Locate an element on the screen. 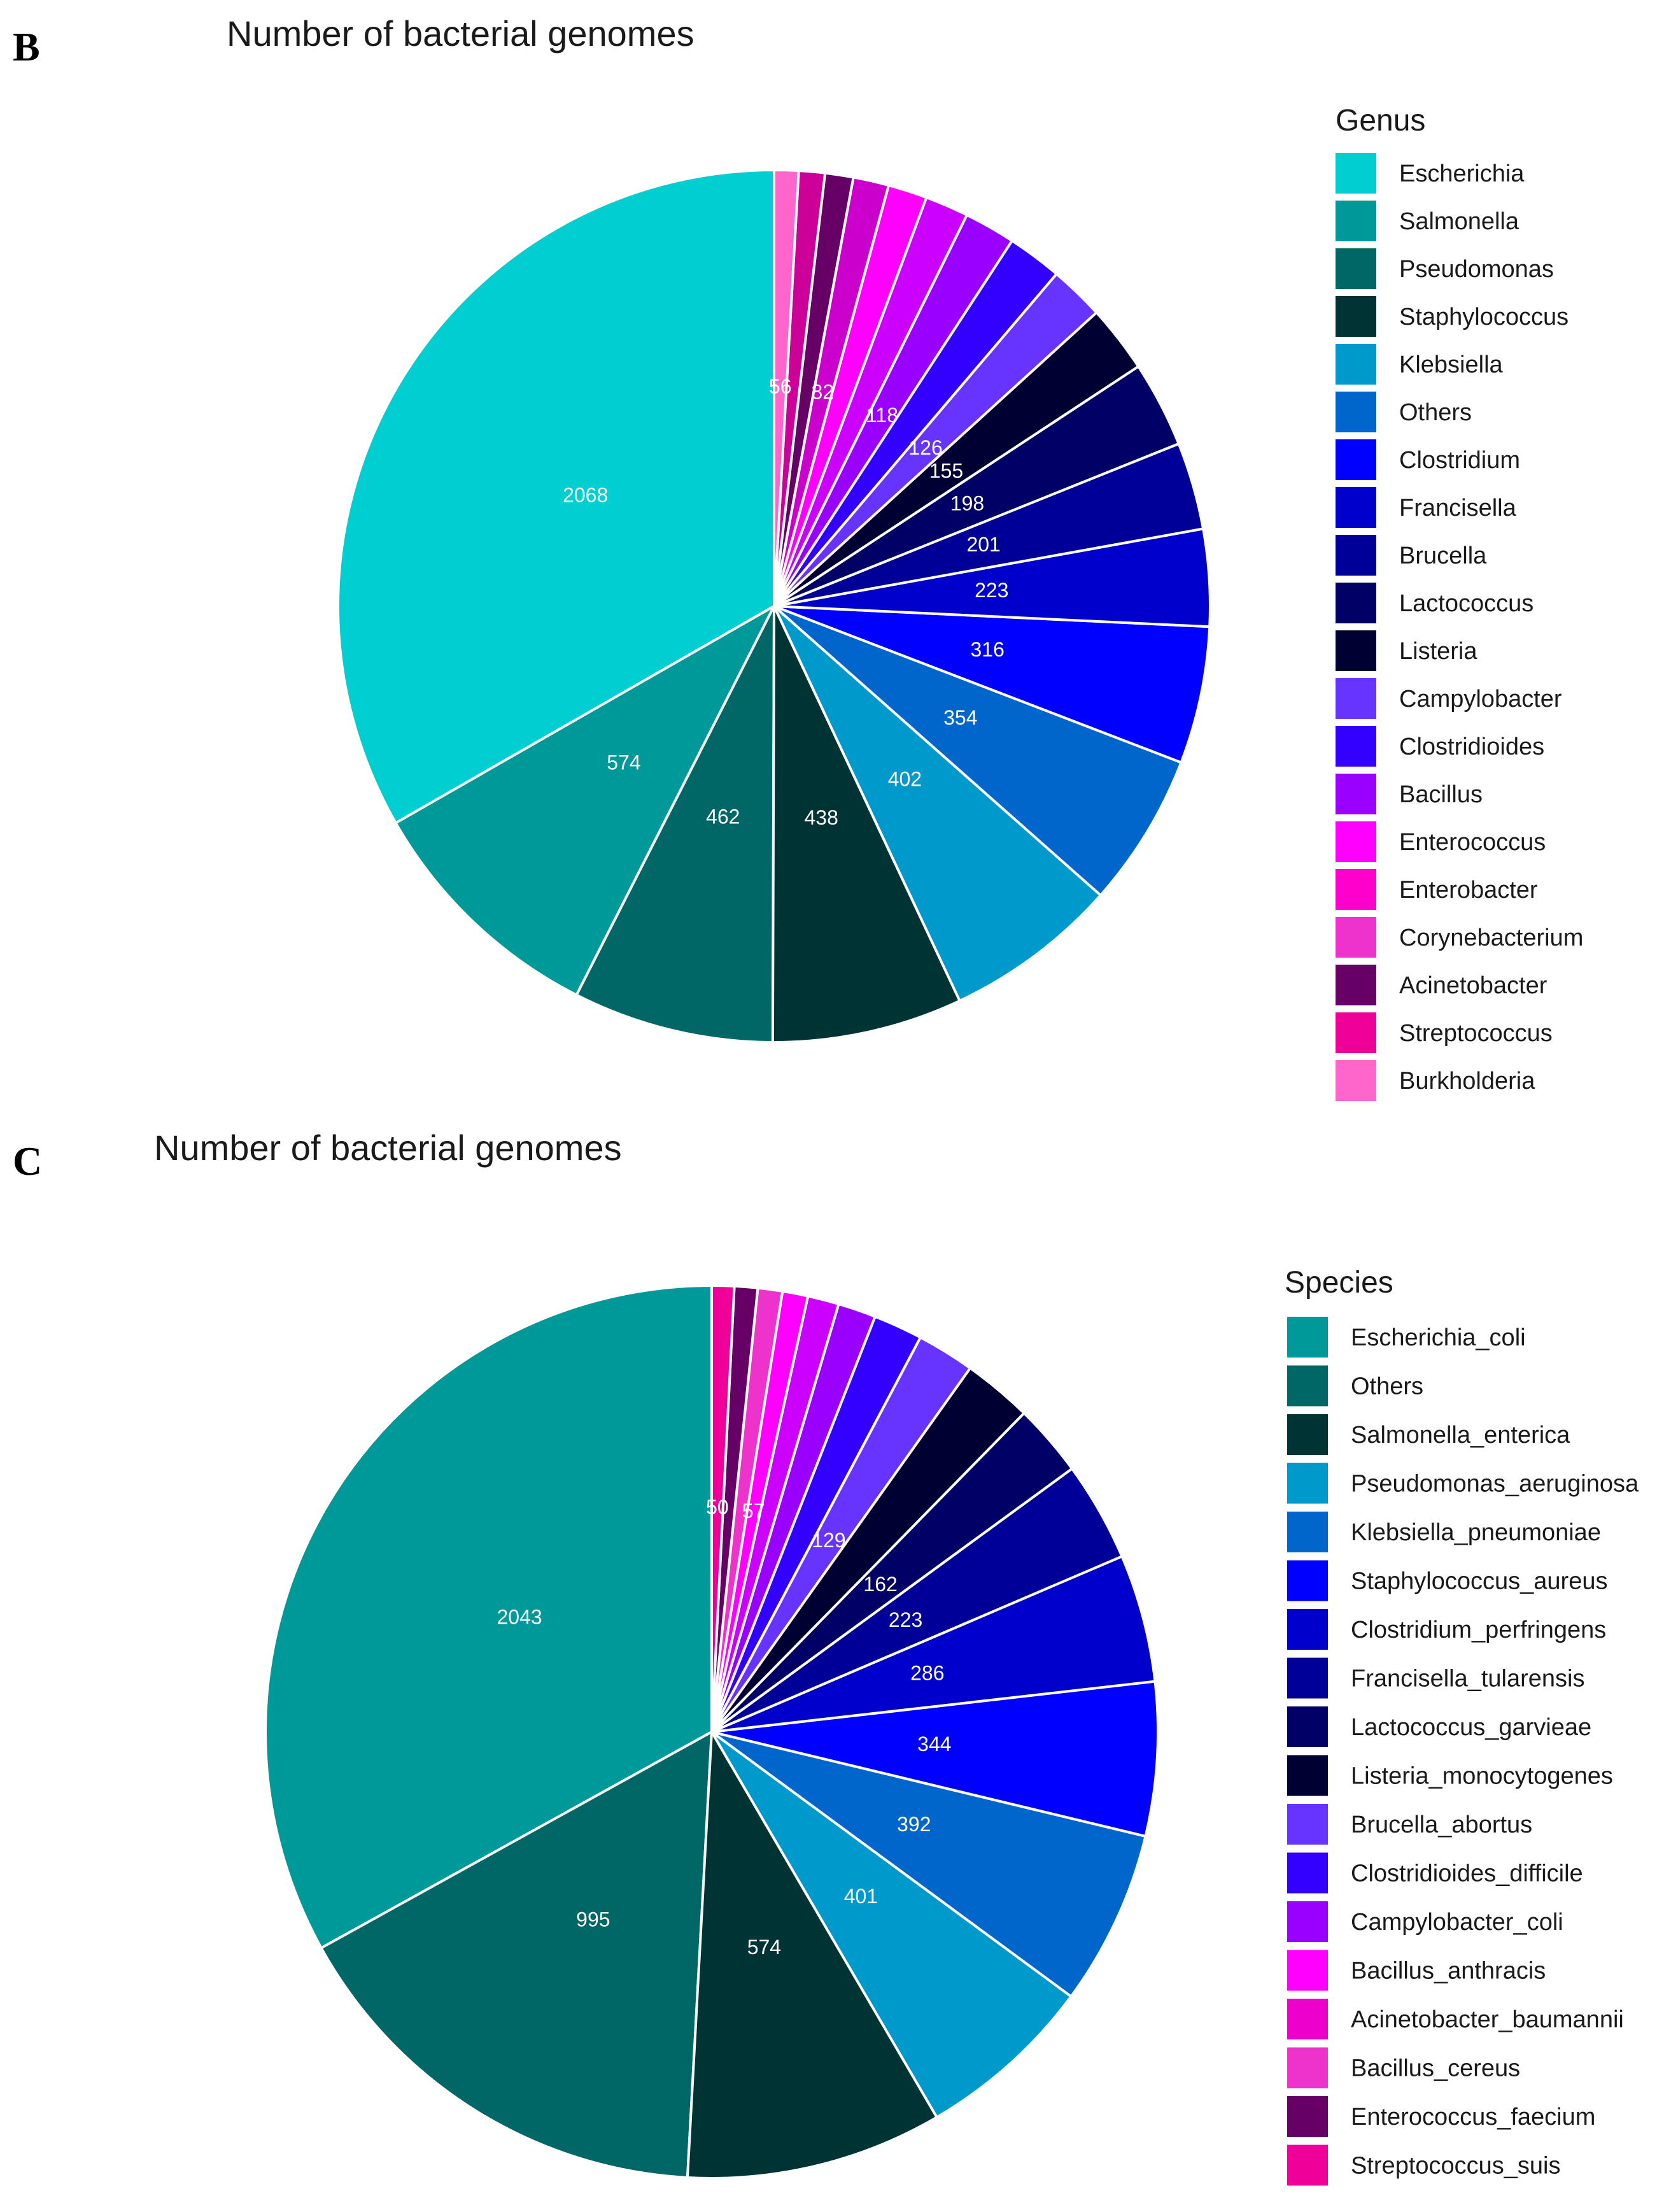 The height and width of the screenshot is (2212, 1678). slice-label-pseudomonas: 462 is located at coordinates (723, 817).